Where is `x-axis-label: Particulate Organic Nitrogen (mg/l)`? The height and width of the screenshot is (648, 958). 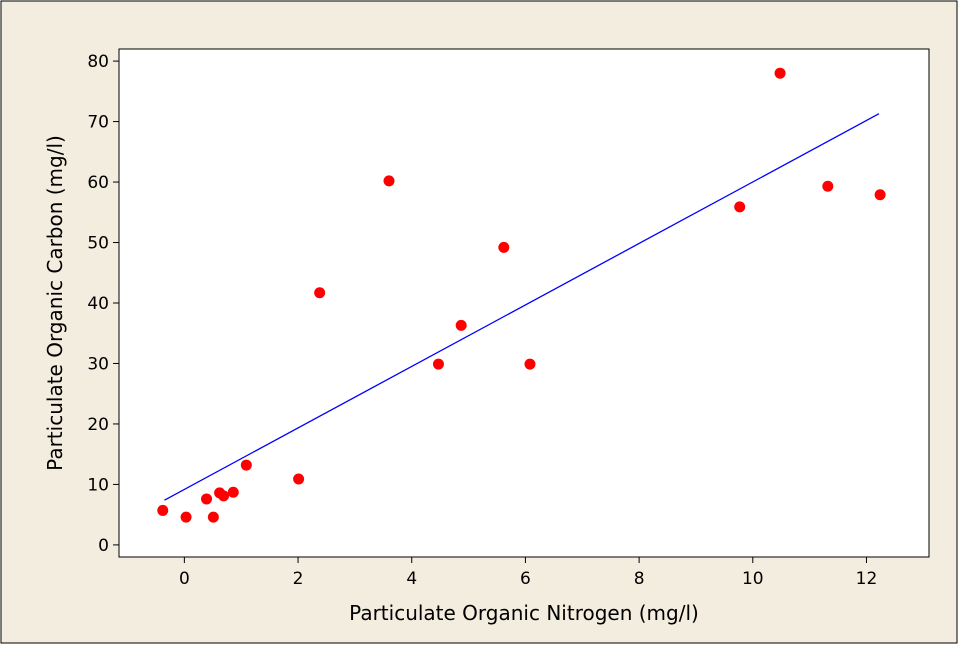 x-axis-label: Particulate Organic Nitrogen (mg/l) is located at coordinates (524, 613).